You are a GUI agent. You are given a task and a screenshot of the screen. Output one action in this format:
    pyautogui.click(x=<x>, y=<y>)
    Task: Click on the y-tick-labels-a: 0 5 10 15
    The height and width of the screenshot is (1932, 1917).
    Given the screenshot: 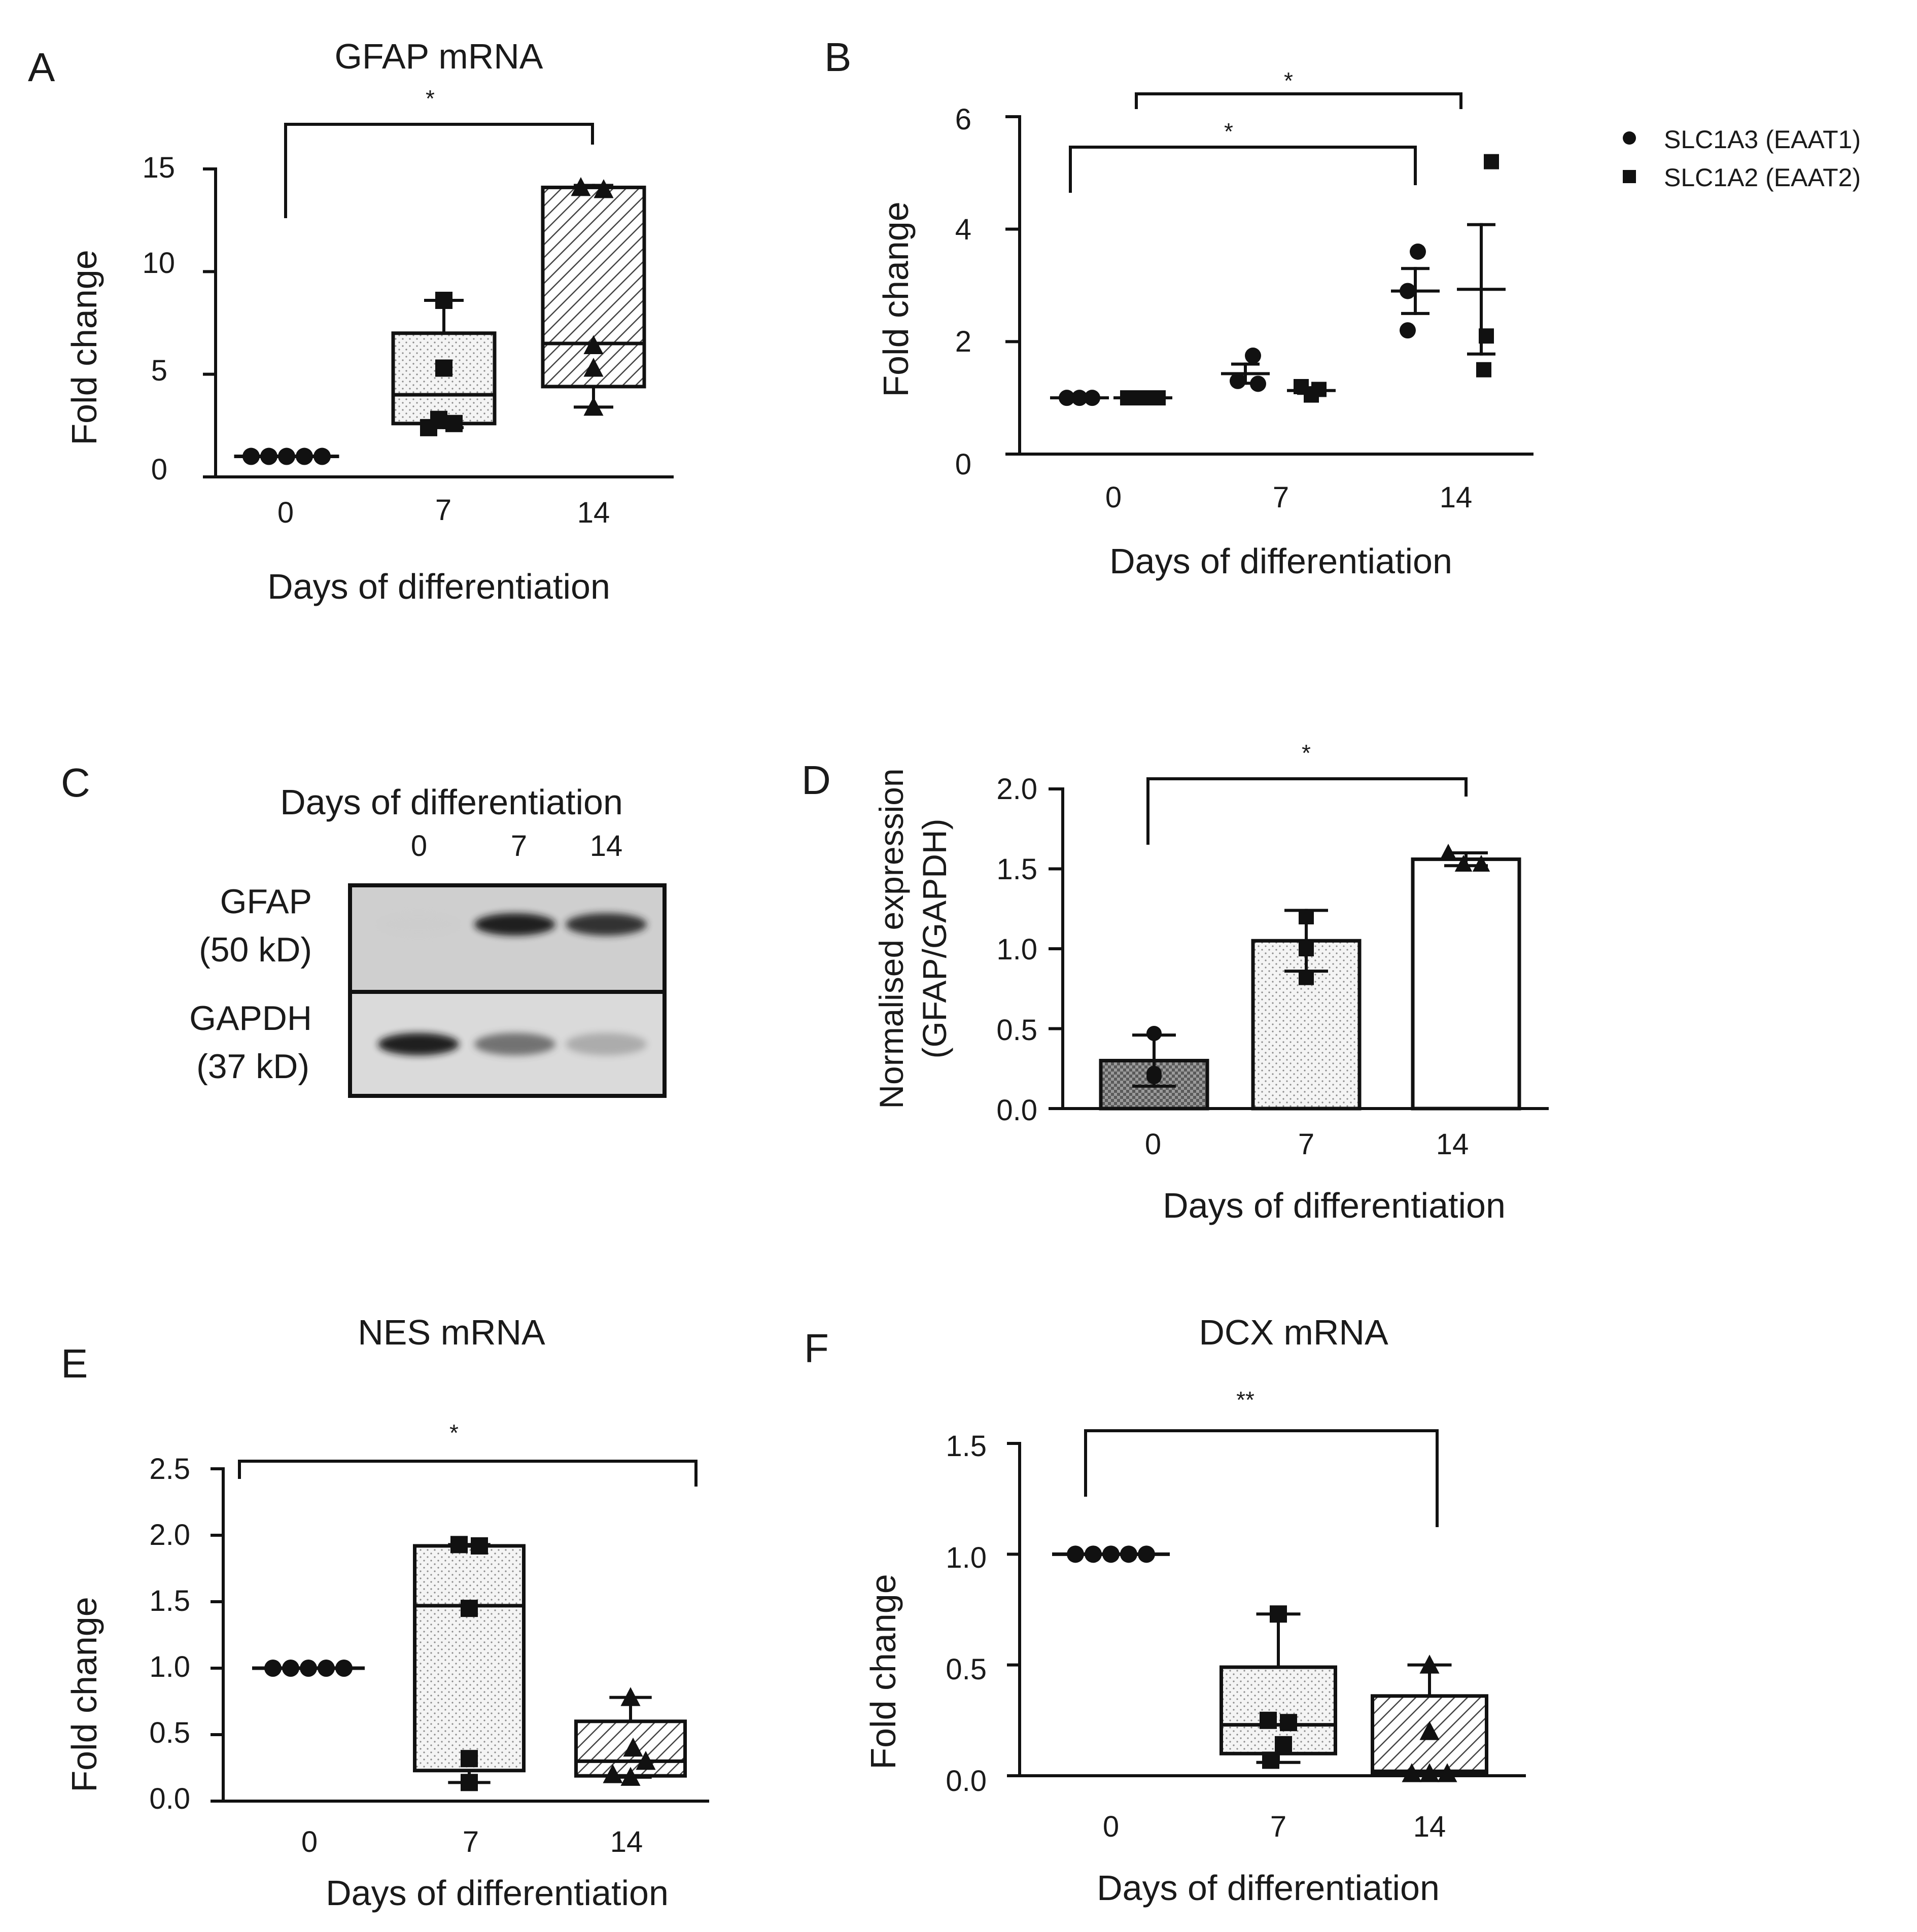 What is the action you would take?
    pyautogui.click(x=158, y=318)
    